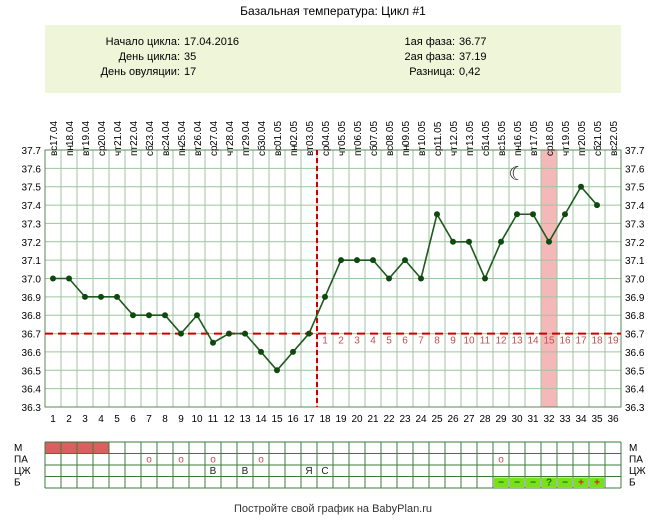  What do you see at coordinates (516, 174) in the screenshot?
I see `moon-icon: ☾` at bounding box center [516, 174].